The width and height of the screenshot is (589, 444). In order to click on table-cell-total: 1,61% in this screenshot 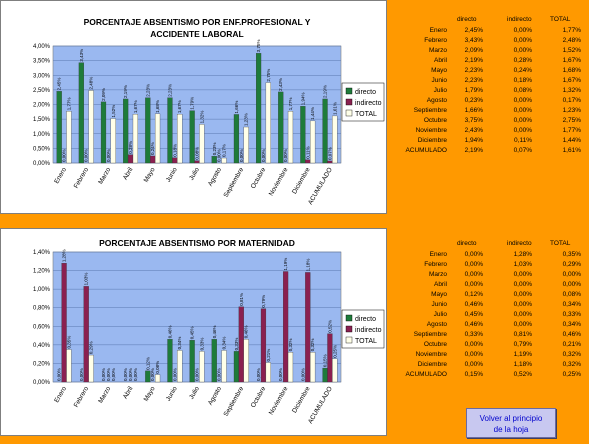, I will do `click(571, 150)`.